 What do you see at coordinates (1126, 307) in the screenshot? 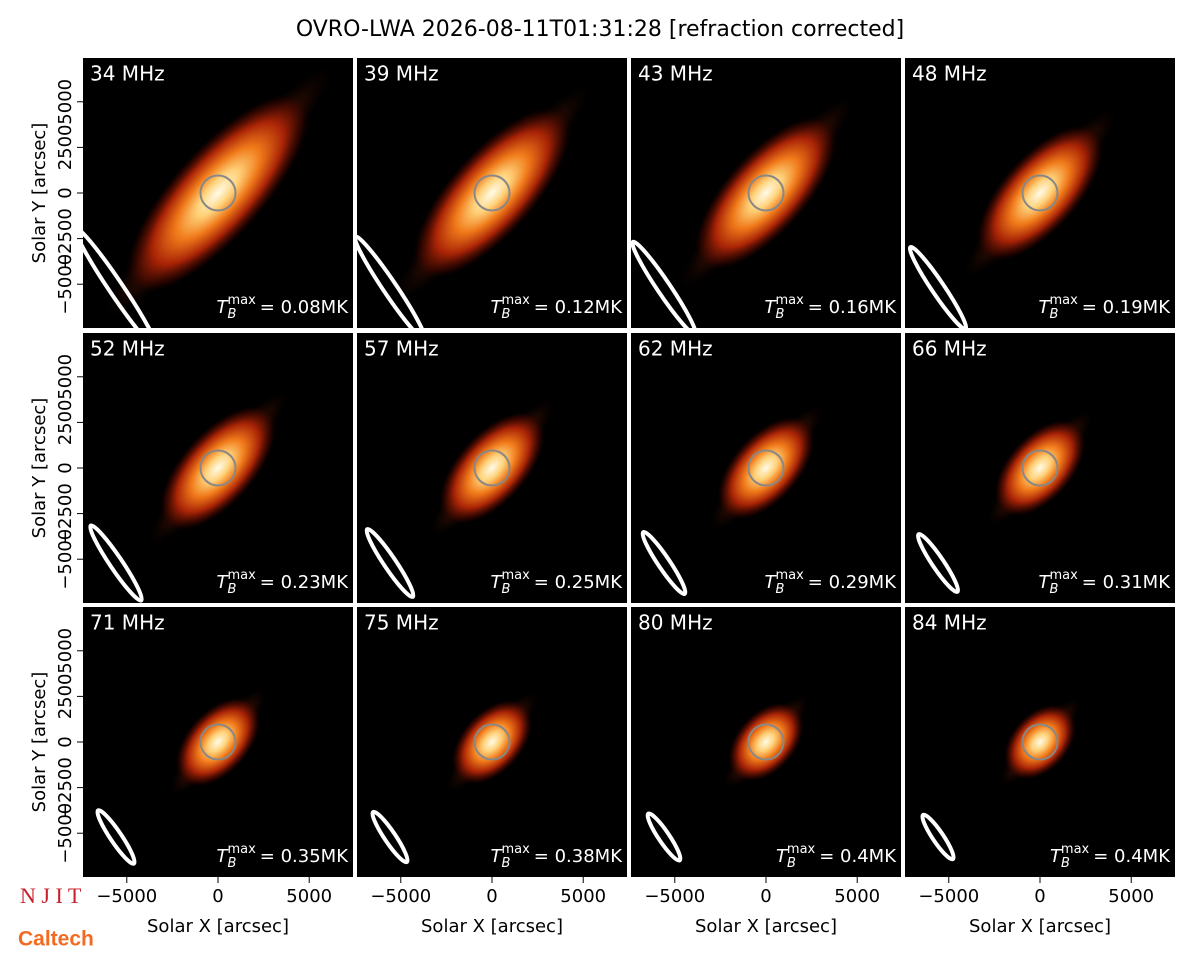
I see `tb-value: = 0.19MK` at bounding box center [1126, 307].